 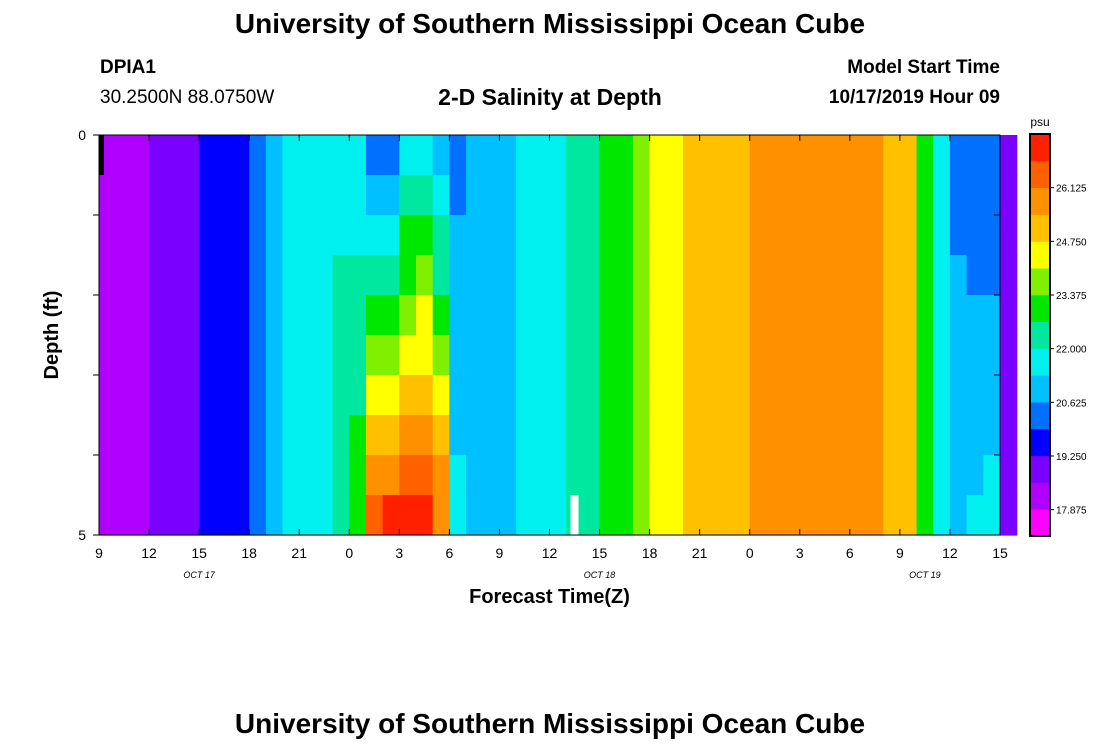 What do you see at coordinates (1040, 335) in the screenshot?
I see `colorbar-swatch` at bounding box center [1040, 335].